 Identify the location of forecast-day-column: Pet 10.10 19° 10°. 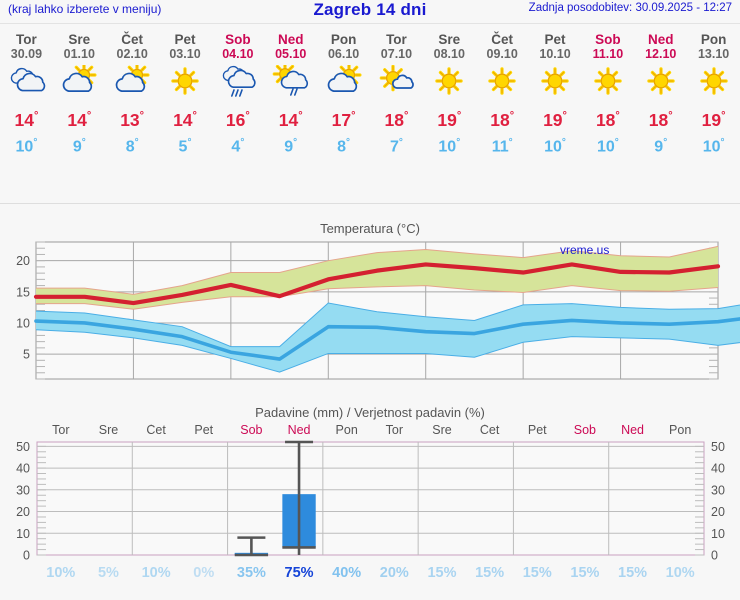
(555, 98).